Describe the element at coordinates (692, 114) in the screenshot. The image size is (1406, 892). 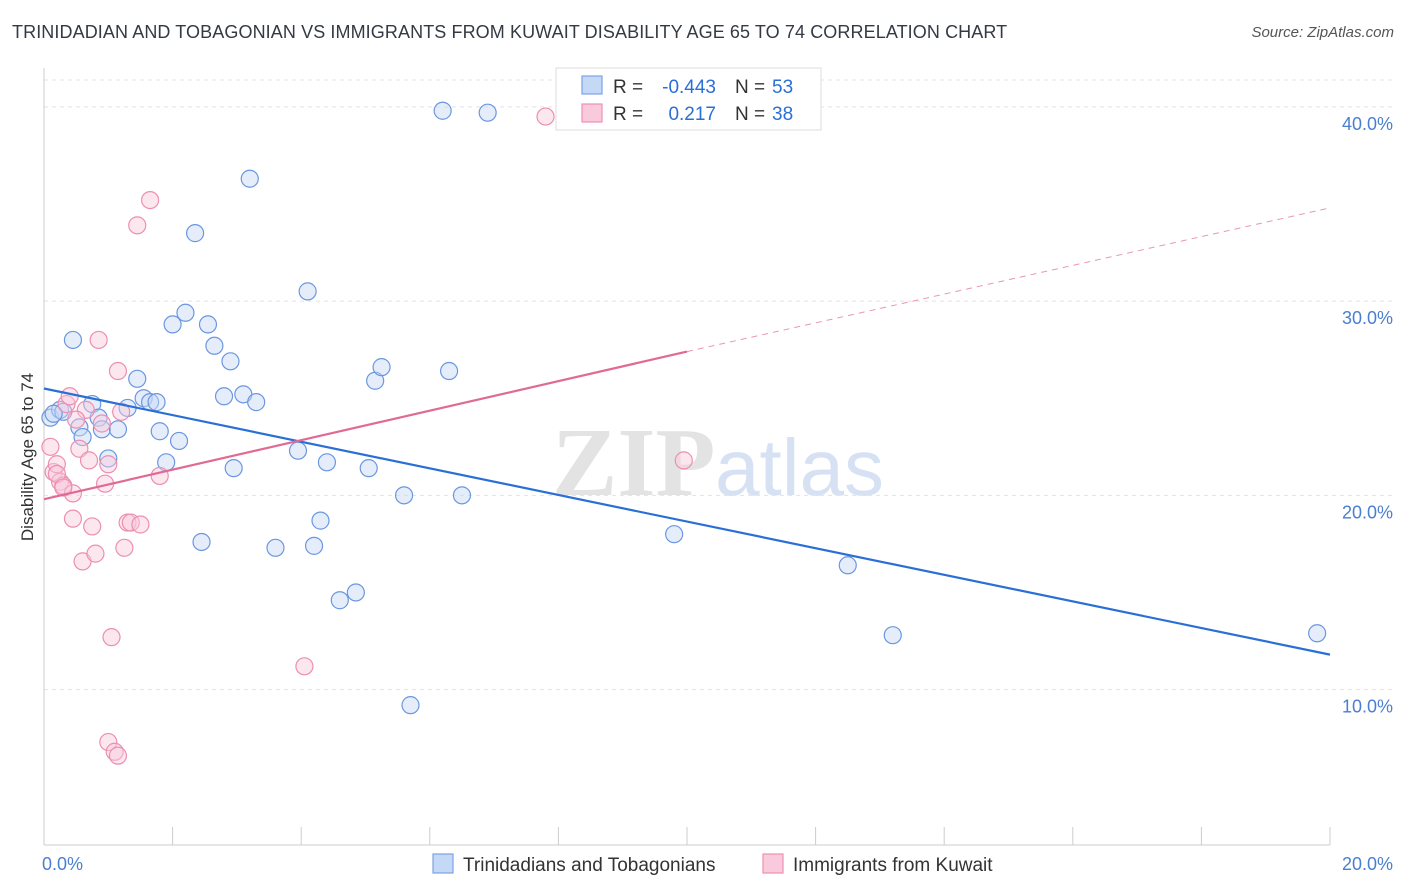
I see `stats-r-value-2: 0.217` at that location.